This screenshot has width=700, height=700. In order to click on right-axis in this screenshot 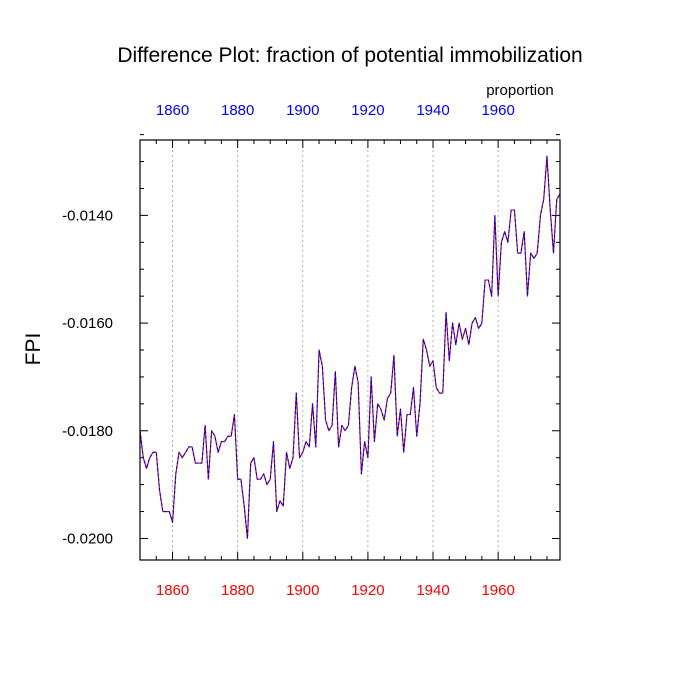, I will do `click(556, 336)`.